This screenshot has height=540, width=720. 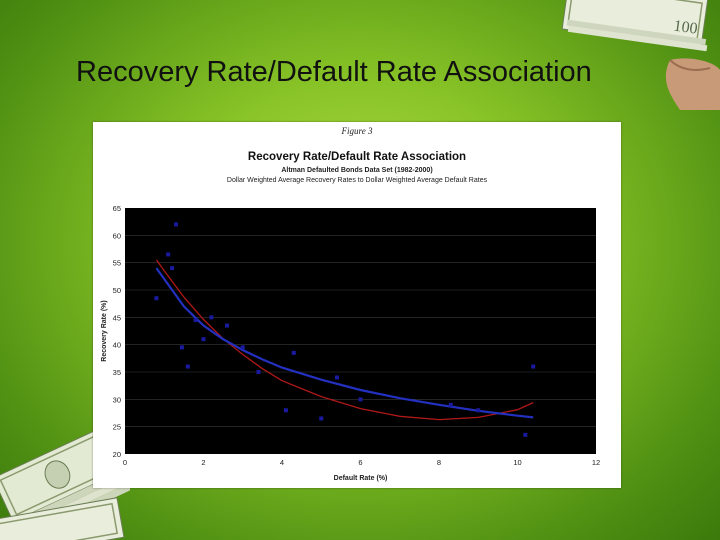 What do you see at coordinates (517, 462) in the screenshot?
I see `x-tick-label: 10` at bounding box center [517, 462].